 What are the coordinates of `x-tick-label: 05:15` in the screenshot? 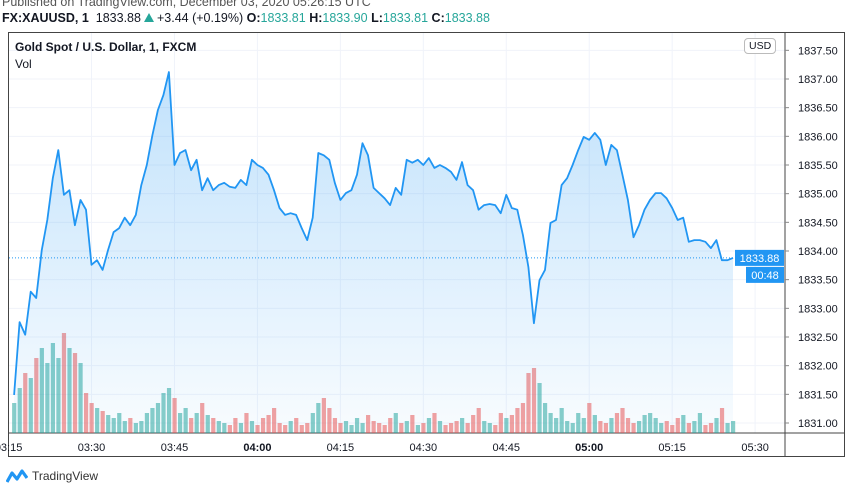 It's located at (672, 448).